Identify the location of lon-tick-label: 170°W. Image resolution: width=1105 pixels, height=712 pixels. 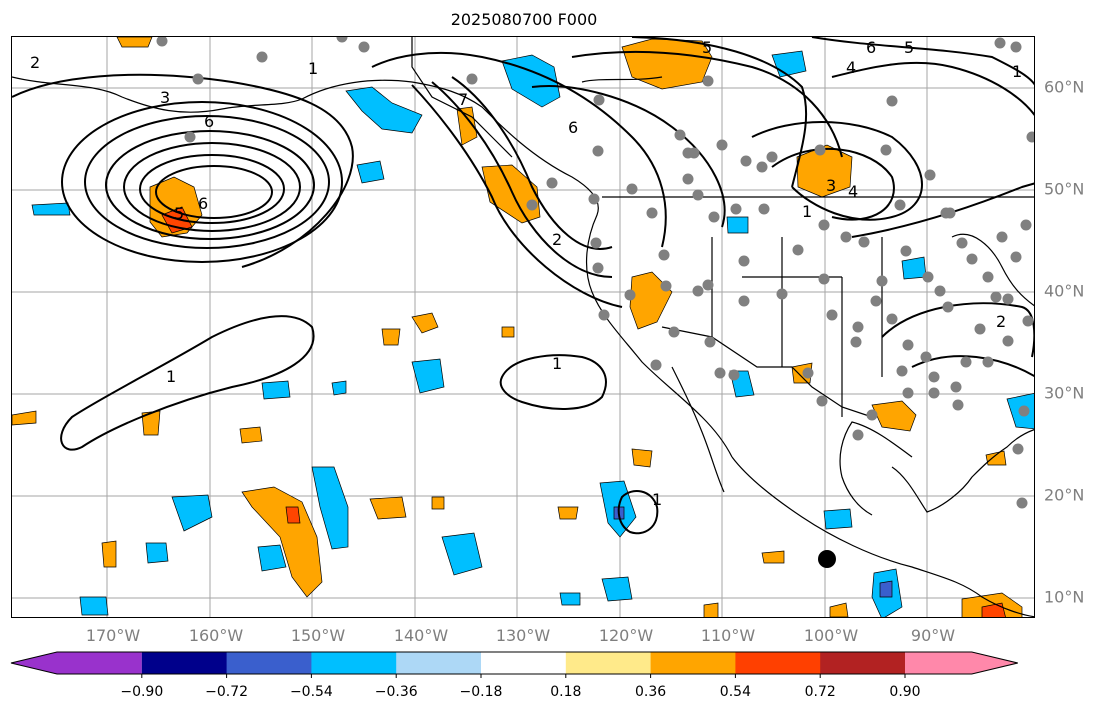
(113, 635).